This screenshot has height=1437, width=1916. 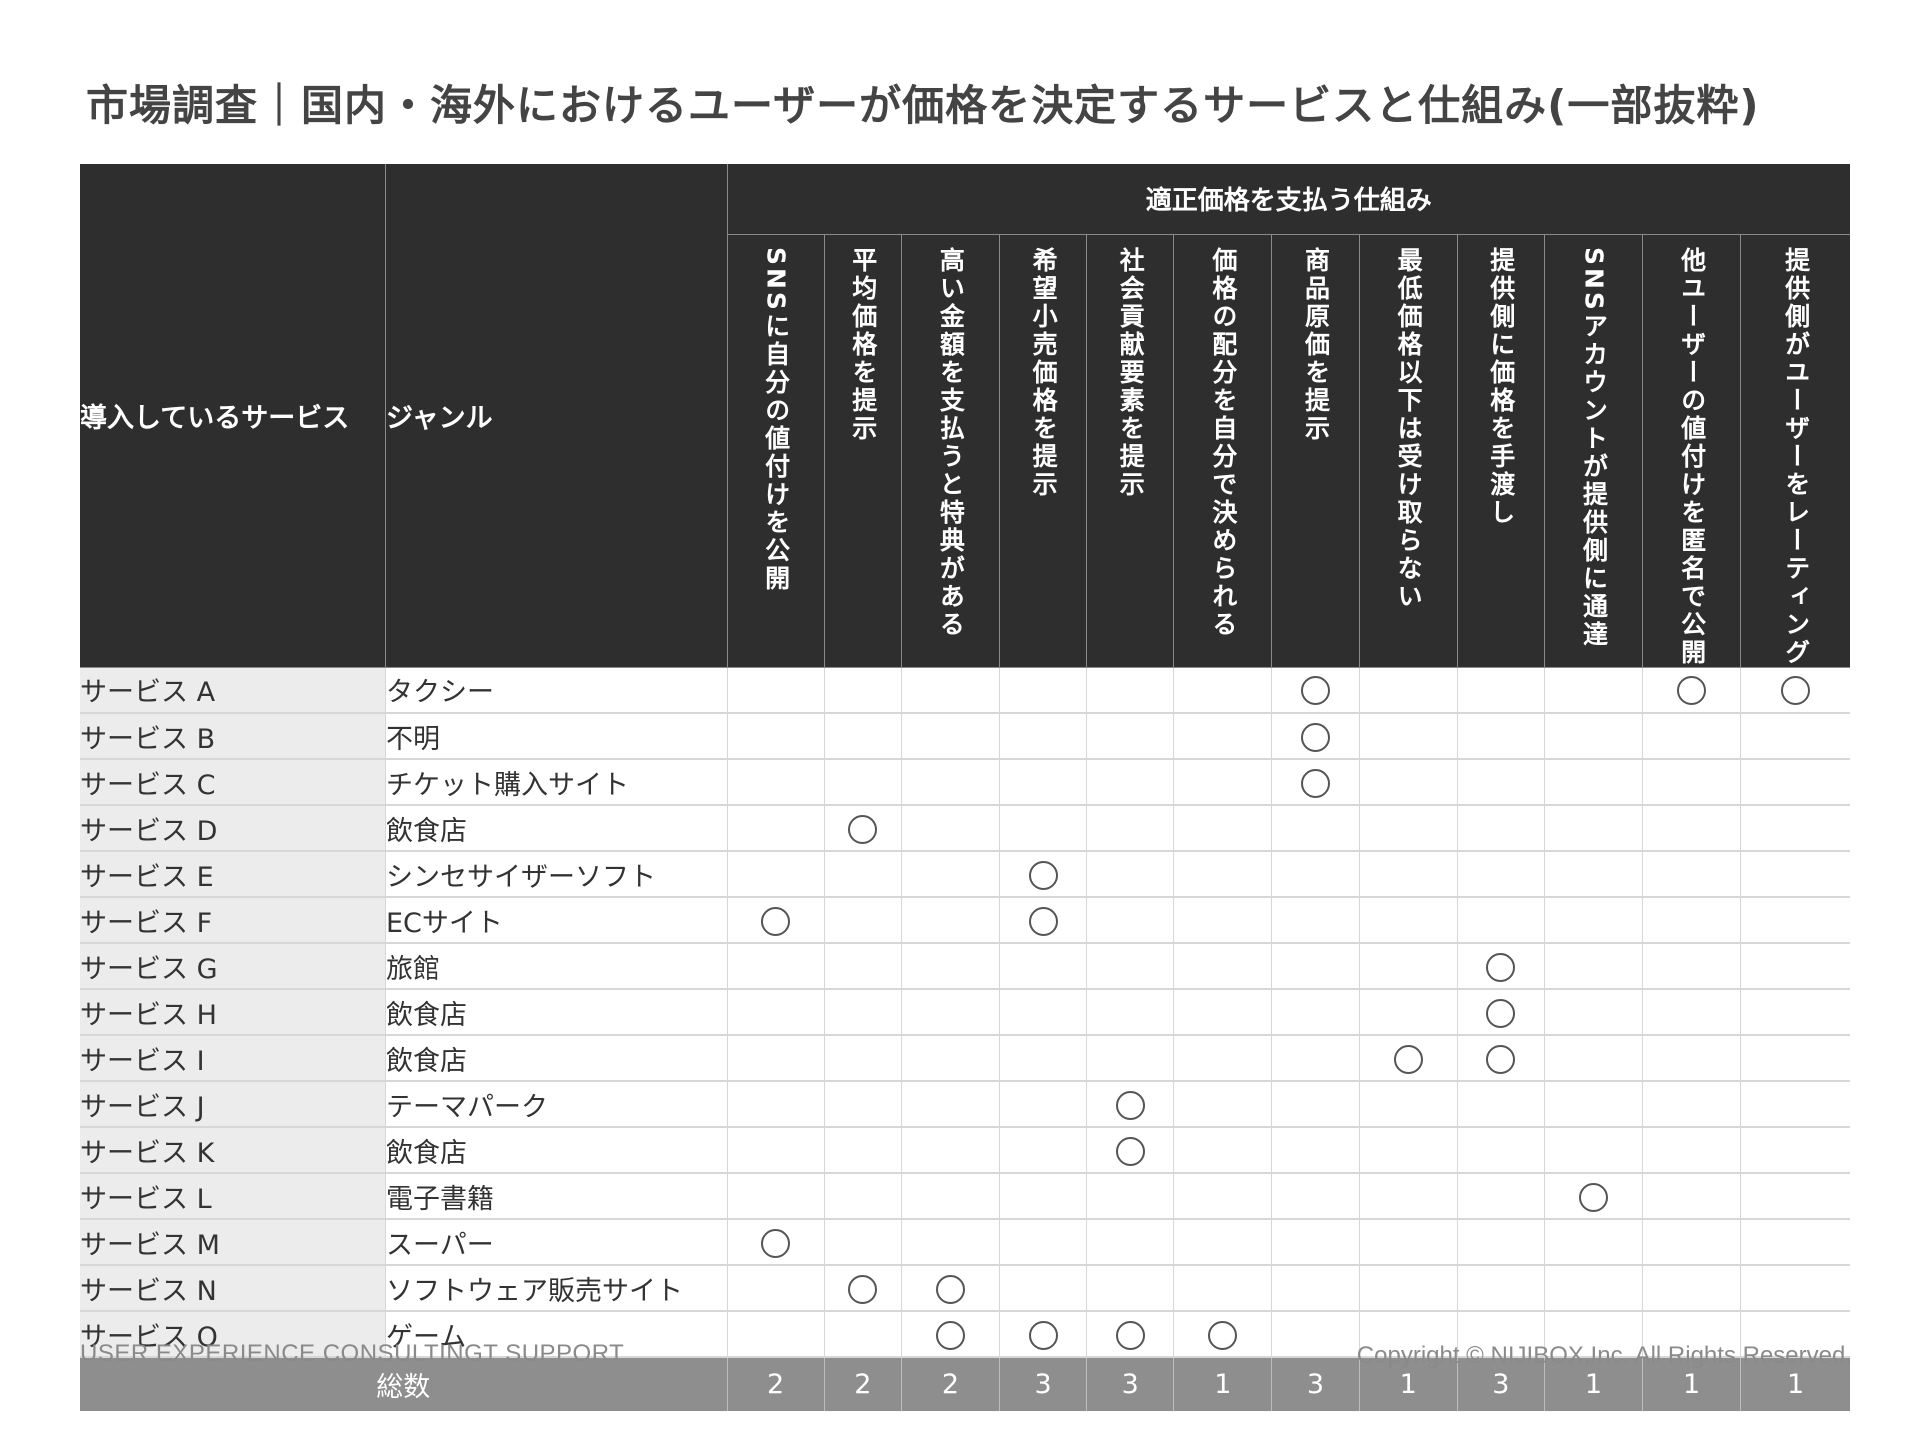 What do you see at coordinates (1130, 451) in the screenshot?
I see `mechanism-column-header: 社会貢献要素を提示` at bounding box center [1130, 451].